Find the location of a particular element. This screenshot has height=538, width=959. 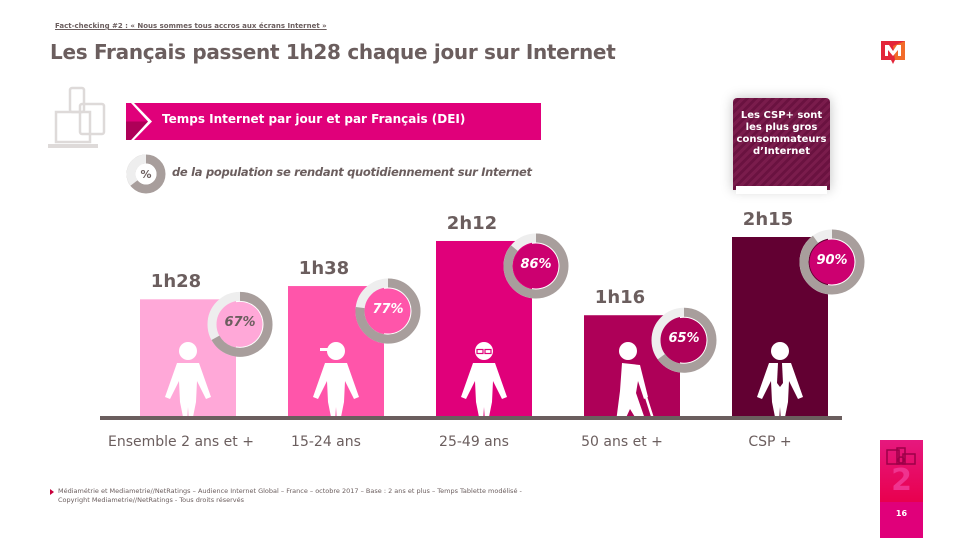

callout-base is located at coordinates (781, 190).